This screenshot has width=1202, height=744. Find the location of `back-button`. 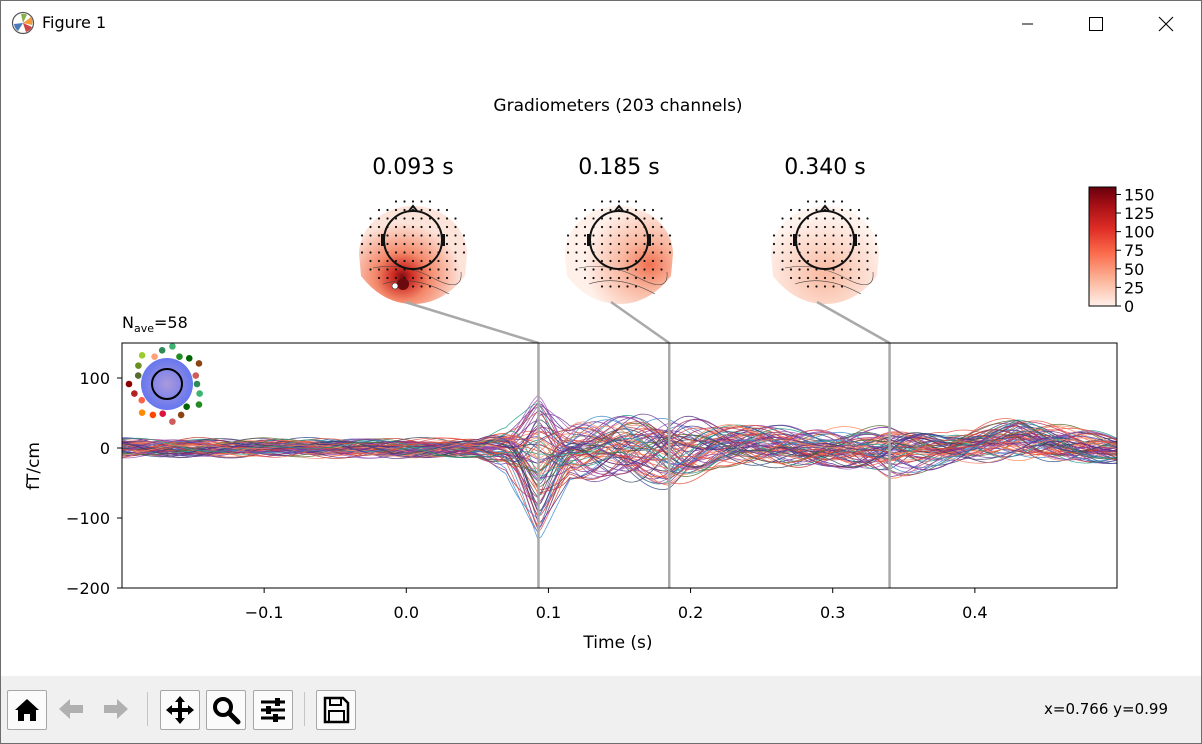

back-button is located at coordinates (72, 710).